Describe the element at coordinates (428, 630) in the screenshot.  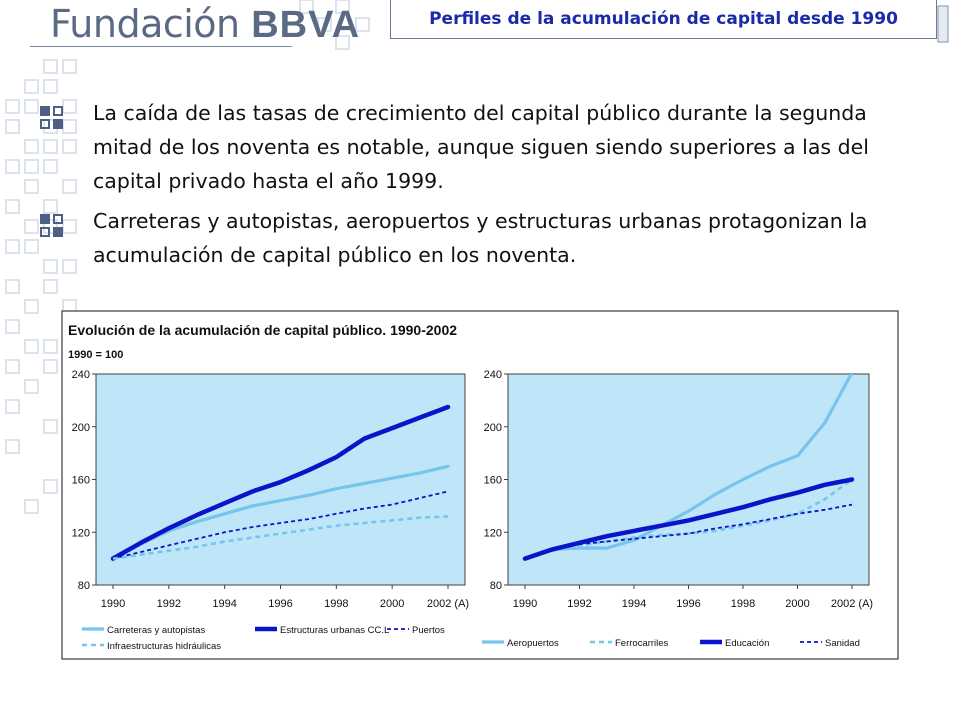
I see `legend-label: Puertos` at that location.